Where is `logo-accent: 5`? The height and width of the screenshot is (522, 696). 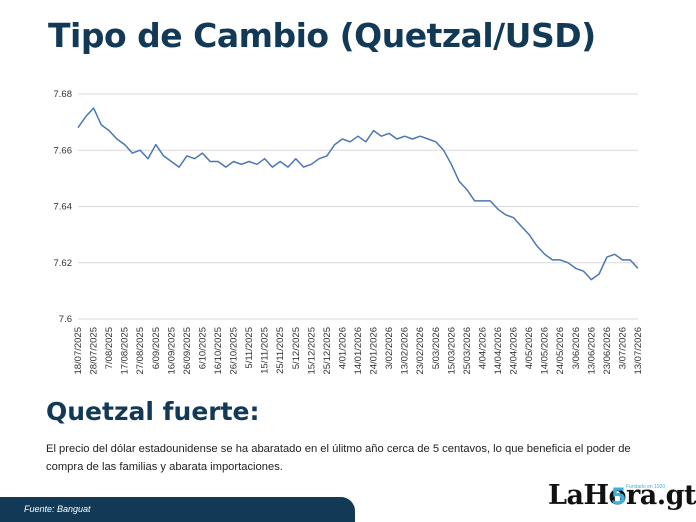 logo-accent: 5 is located at coordinates (619, 497).